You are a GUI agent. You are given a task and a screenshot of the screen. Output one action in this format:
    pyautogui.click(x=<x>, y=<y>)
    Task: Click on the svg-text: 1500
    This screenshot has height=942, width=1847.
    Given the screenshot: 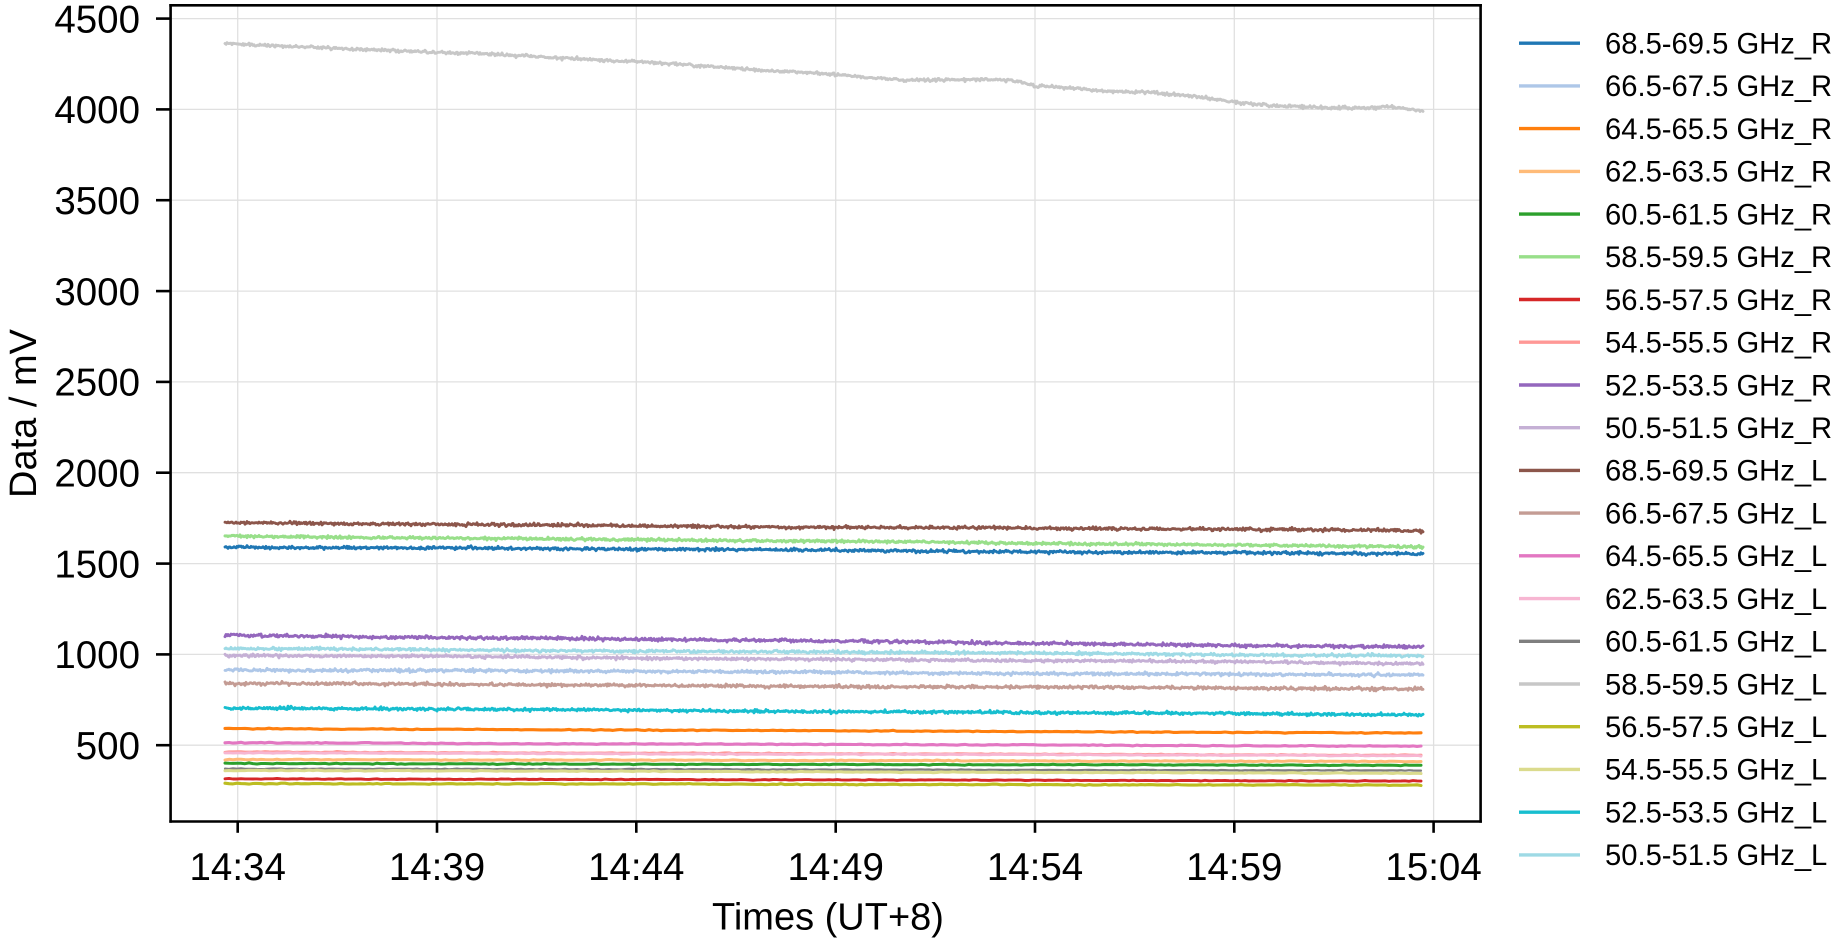 What is the action you would take?
    pyautogui.click(x=97, y=564)
    